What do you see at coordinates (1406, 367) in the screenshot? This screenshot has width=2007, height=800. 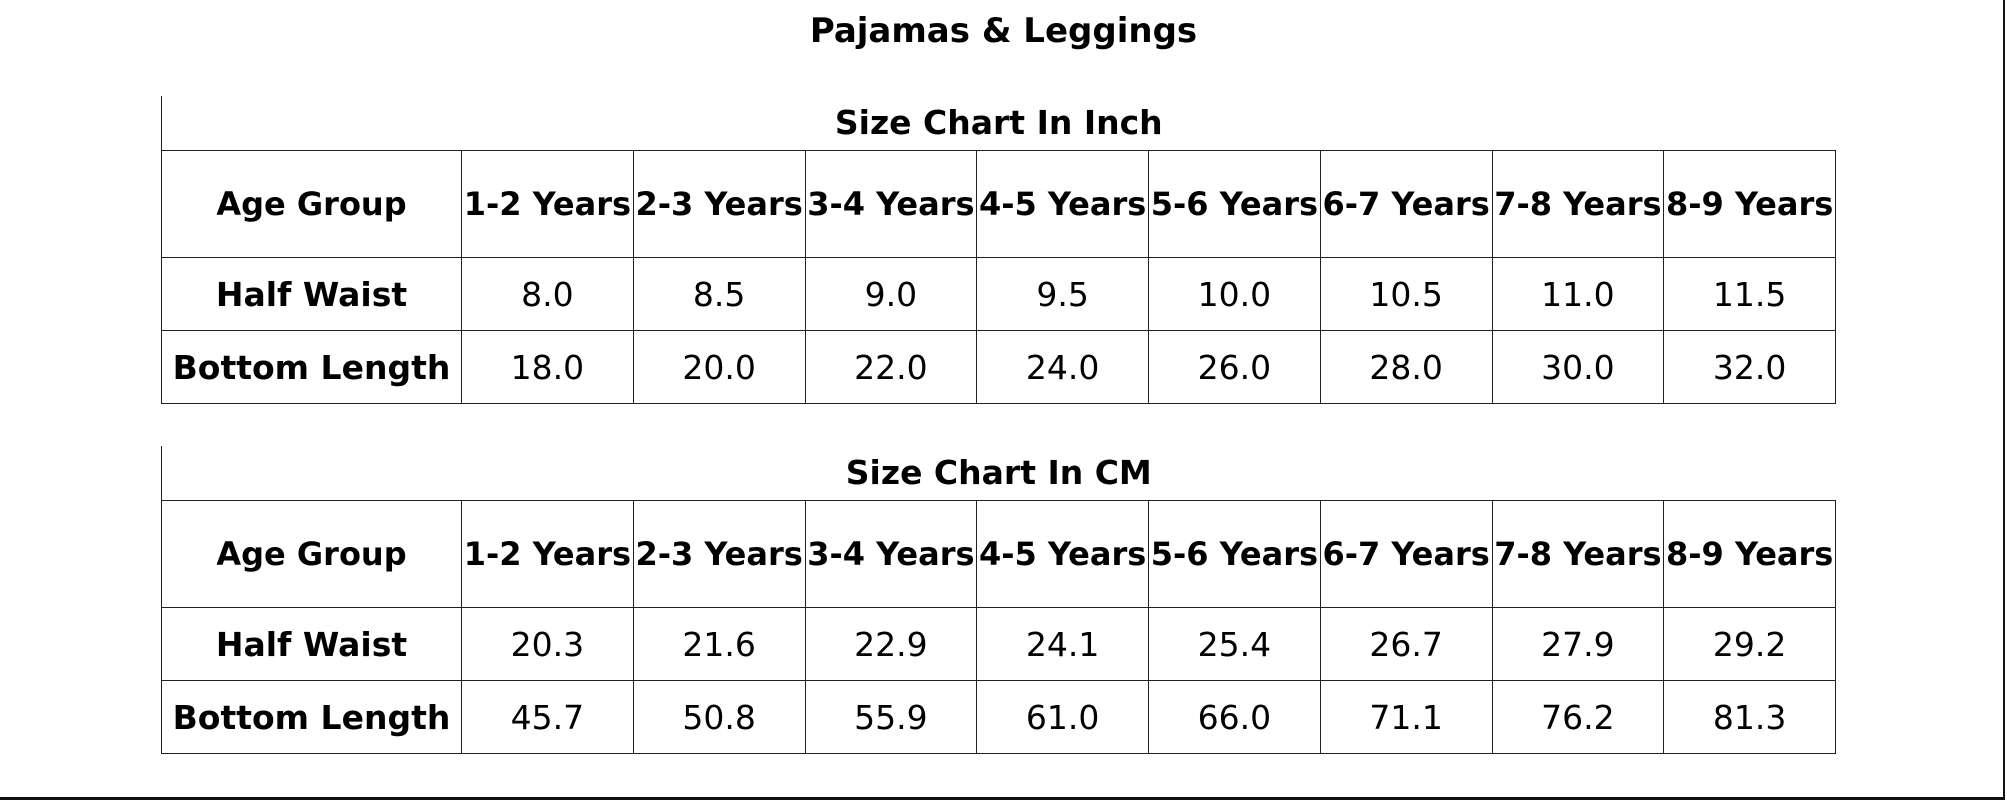 I see `table-cell: 28.0` at bounding box center [1406, 367].